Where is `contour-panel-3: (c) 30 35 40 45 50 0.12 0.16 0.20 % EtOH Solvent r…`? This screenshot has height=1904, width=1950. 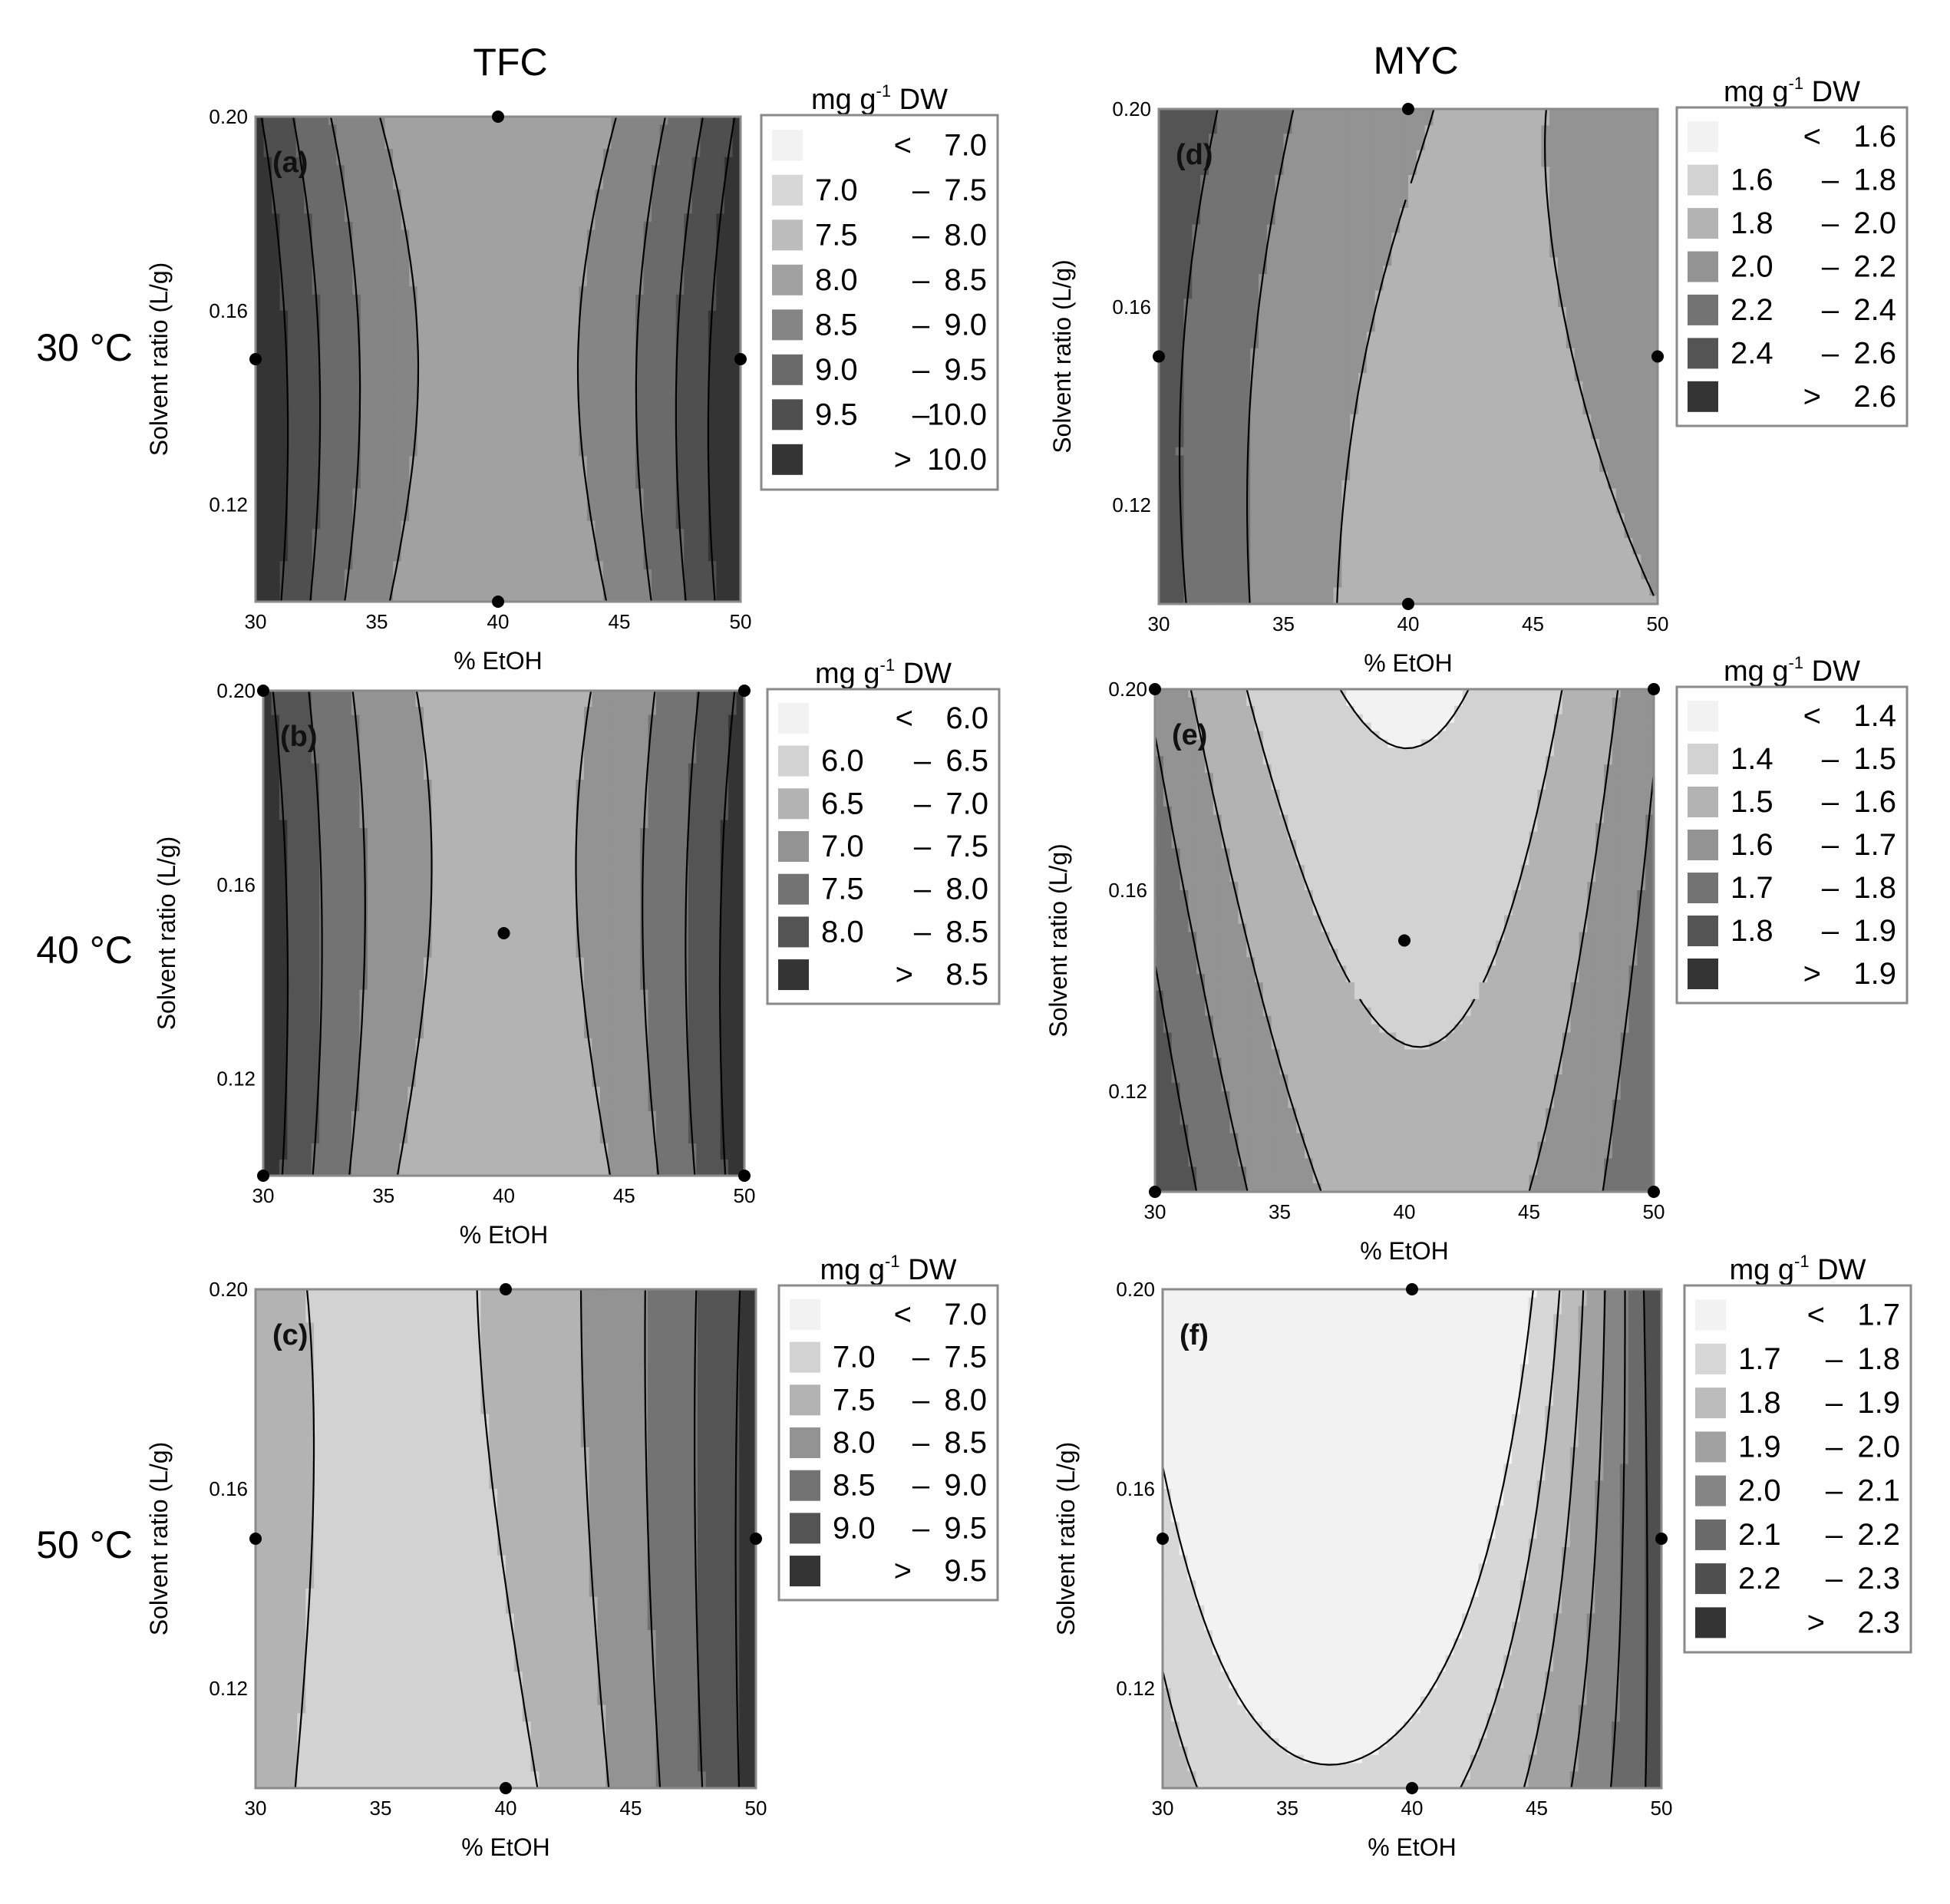 contour-panel-3: (c) 30 35 40 45 50 0.12 0.16 0.20 % EtOH Solvent r… is located at coordinates (572, 1557).